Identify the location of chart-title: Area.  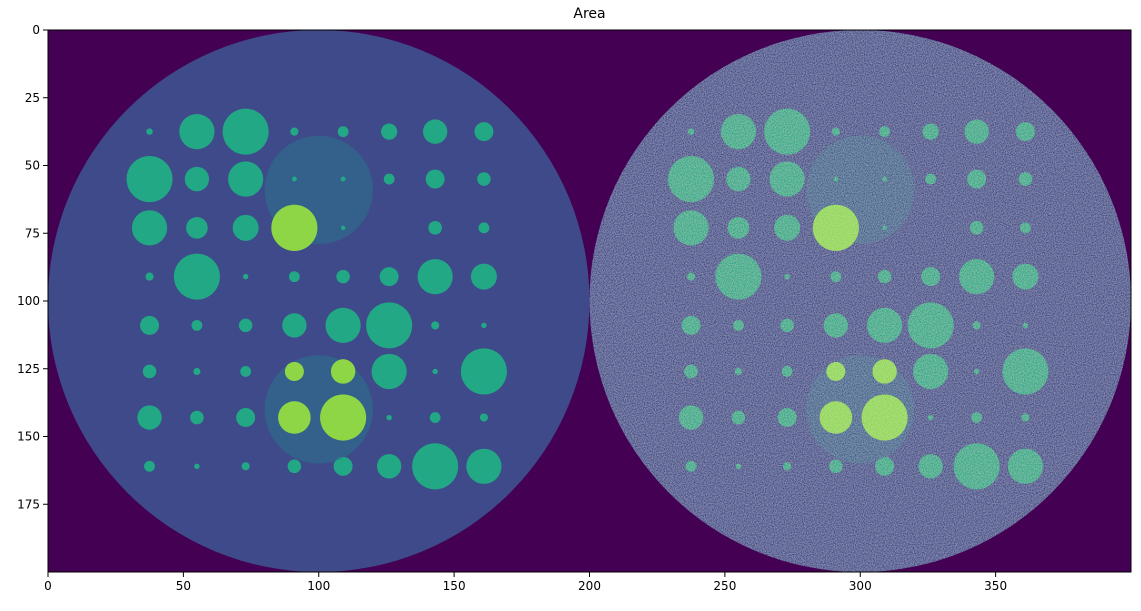
(589, 14).